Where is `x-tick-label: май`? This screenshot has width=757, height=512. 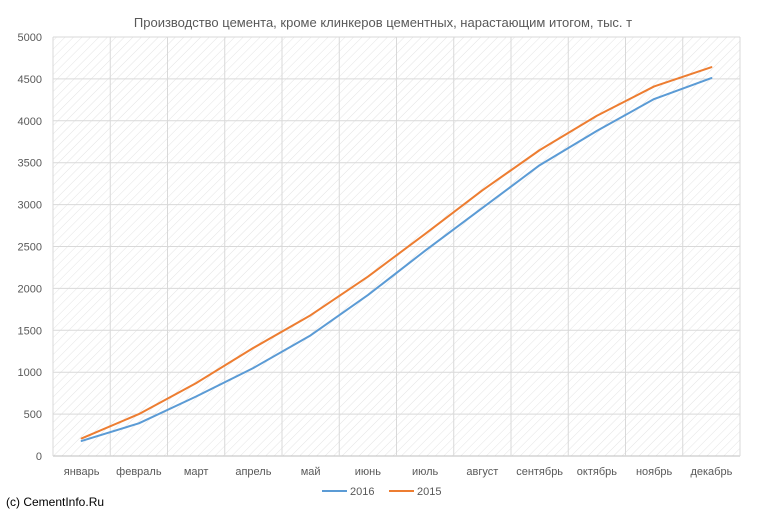
x-tick-label: май is located at coordinates (311, 472).